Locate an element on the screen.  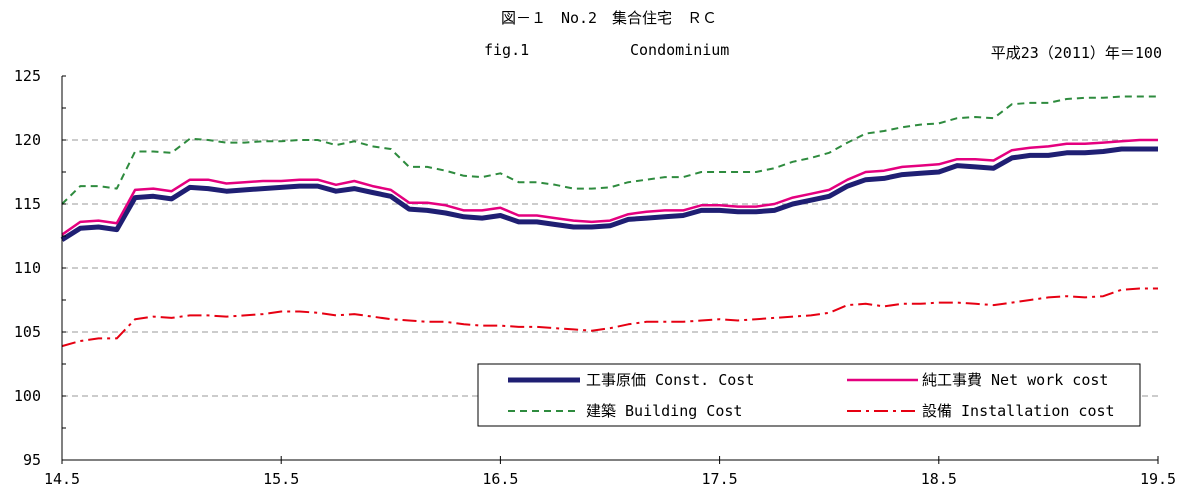
base-year-note: 平成23（2011）年＝100 is located at coordinates (1076, 53).